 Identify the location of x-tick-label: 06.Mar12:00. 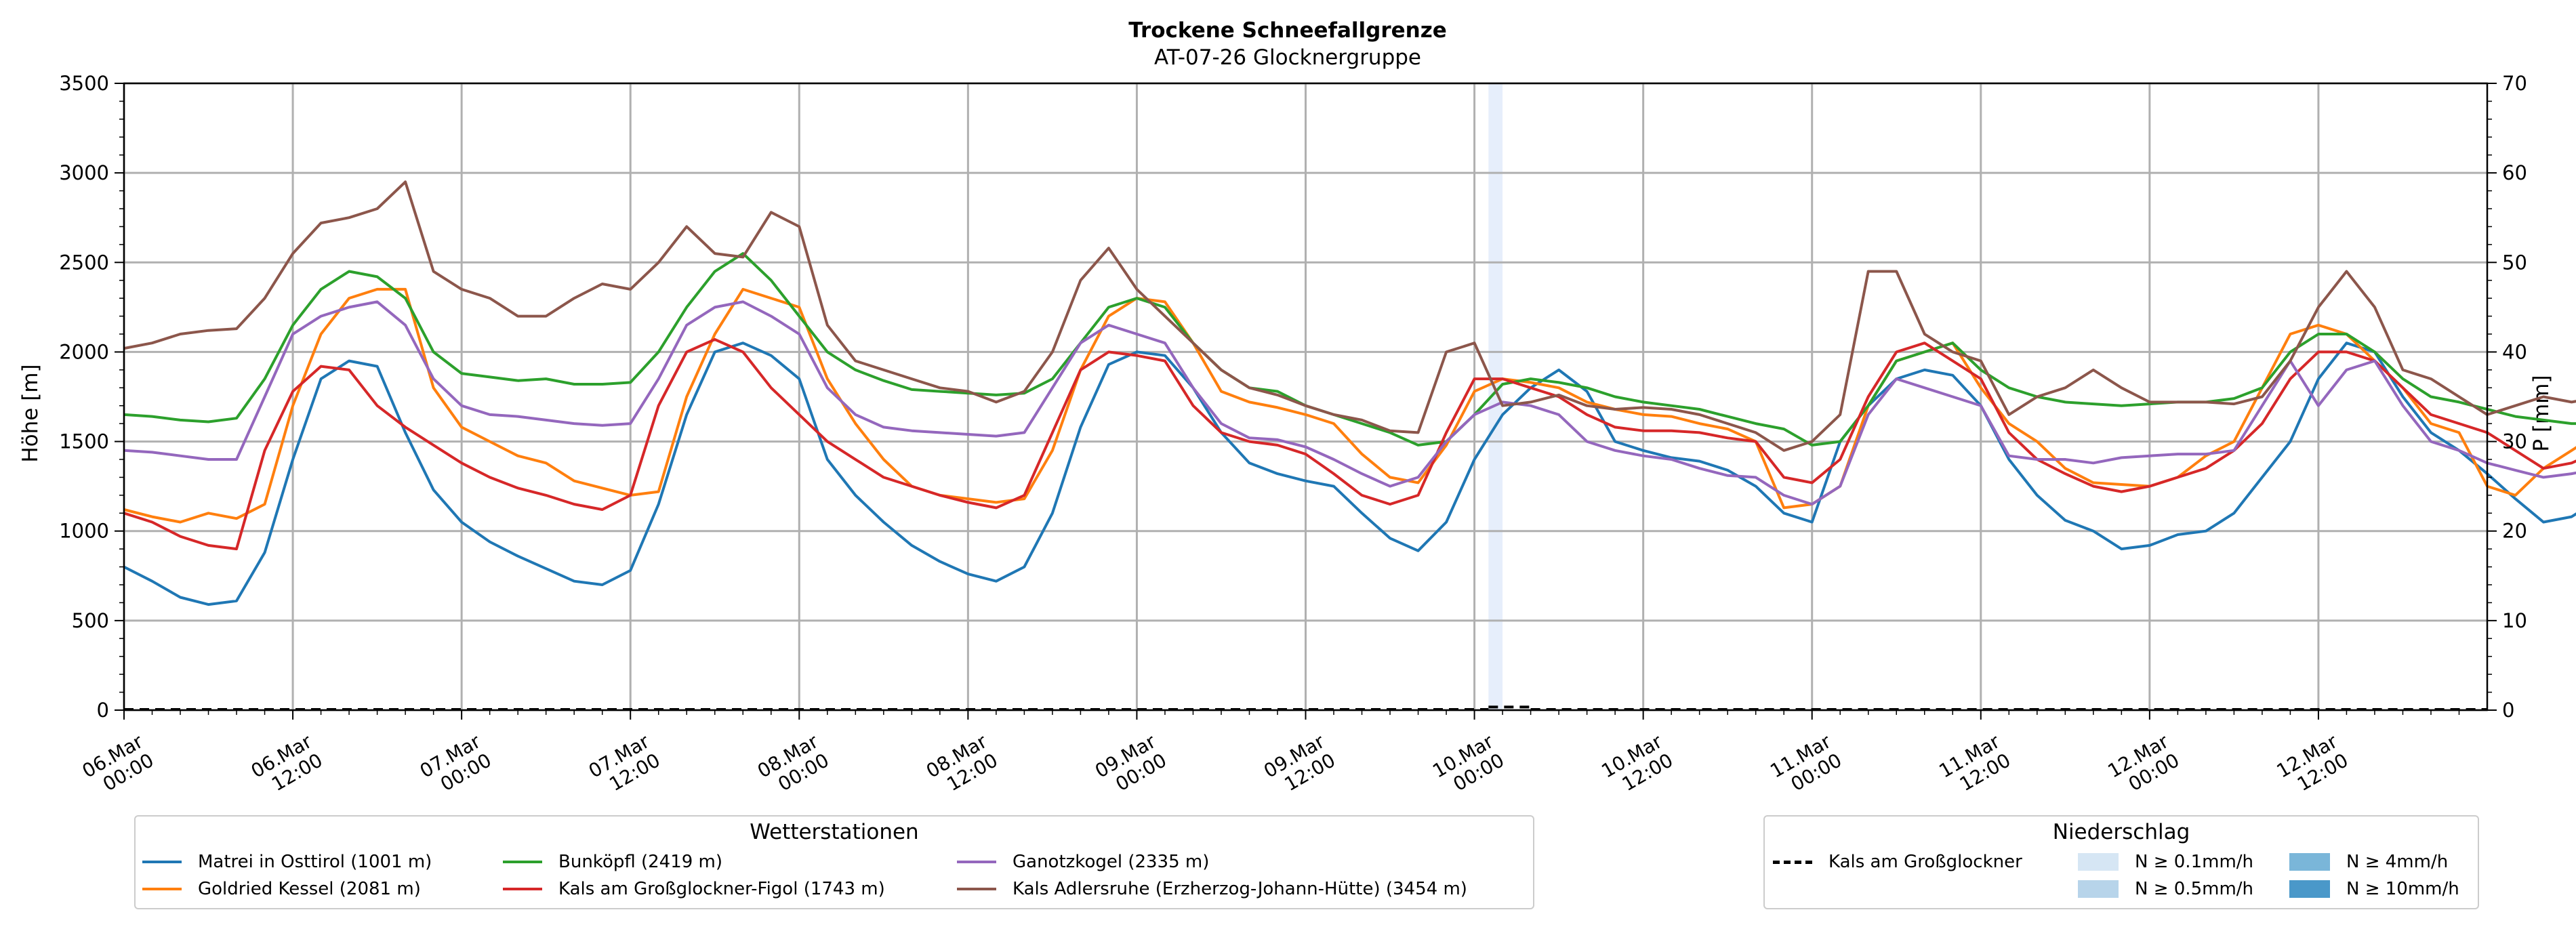
(287, 765).